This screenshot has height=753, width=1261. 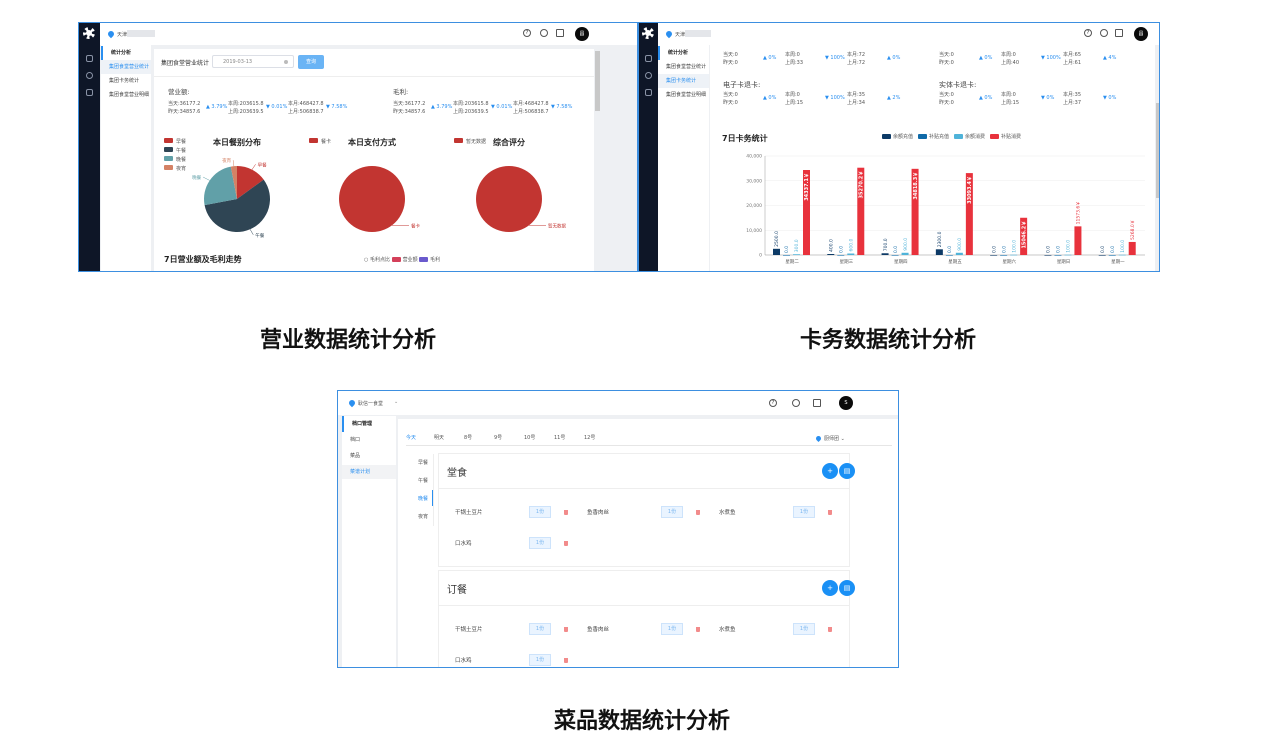 What do you see at coordinates (404, 260) in the screenshot?
I see `legend-revenue: 营业额` at bounding box center [404, 260].